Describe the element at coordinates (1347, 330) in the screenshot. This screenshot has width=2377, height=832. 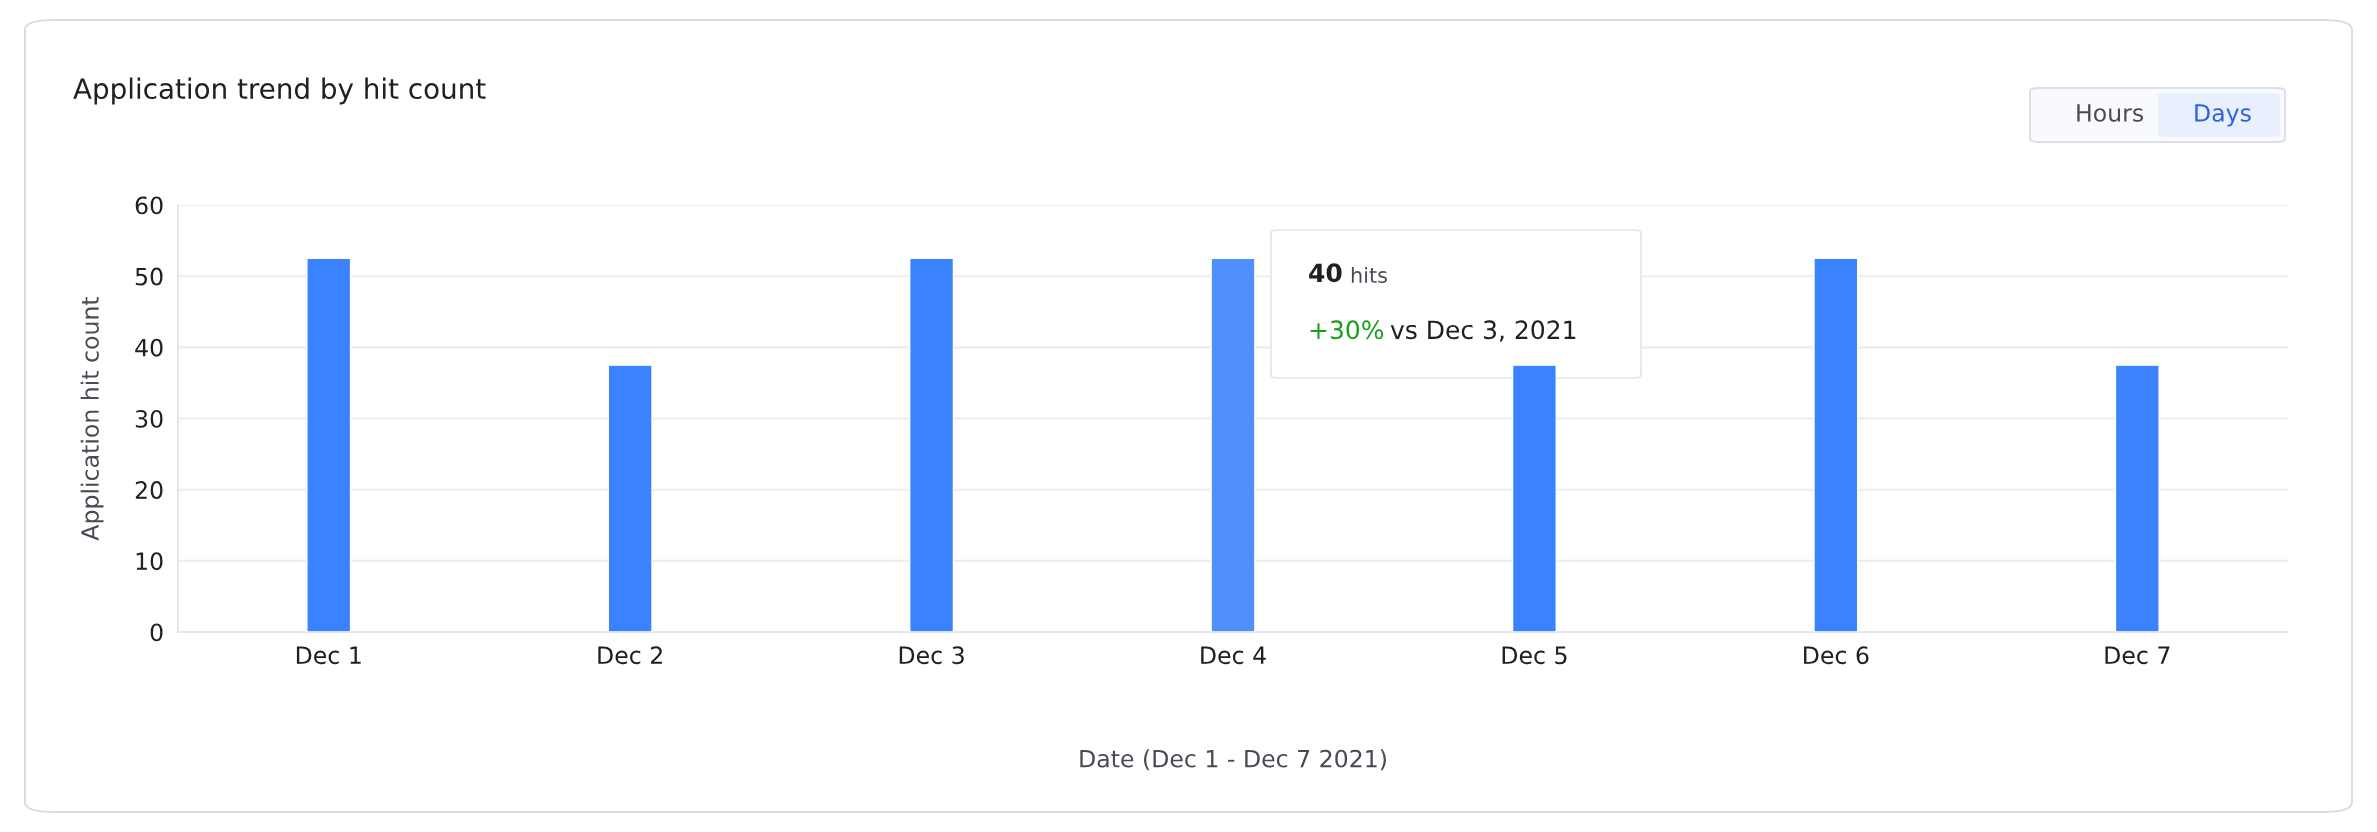
I see `annotation: +30%` at that location.